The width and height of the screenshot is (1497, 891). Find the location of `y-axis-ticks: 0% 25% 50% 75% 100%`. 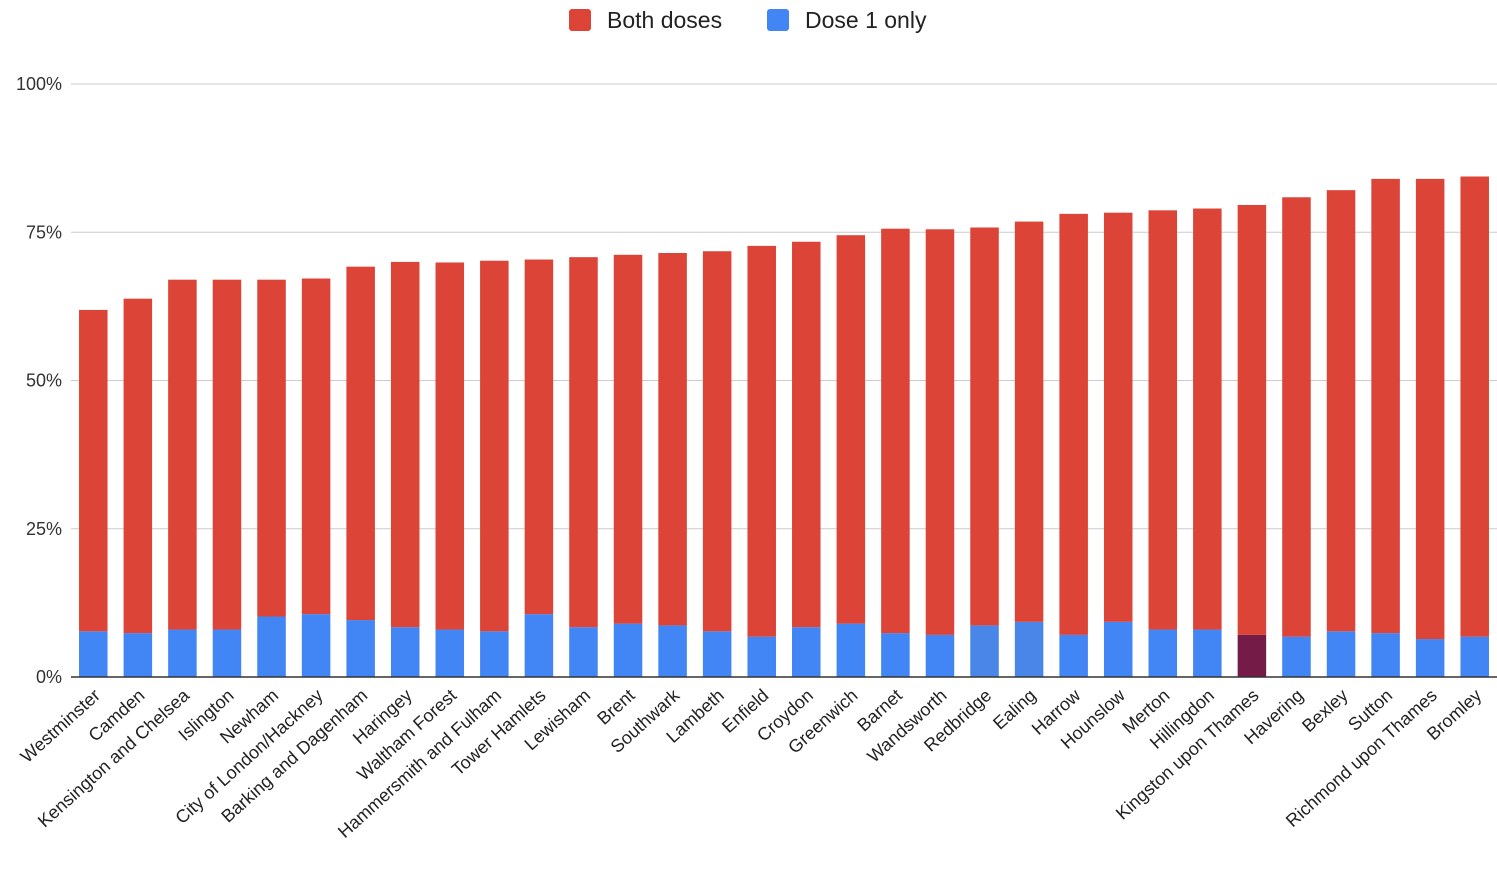

y-axis-ticks: 0% 25% 50% 75% 100% is located at coordinates (39, 380).